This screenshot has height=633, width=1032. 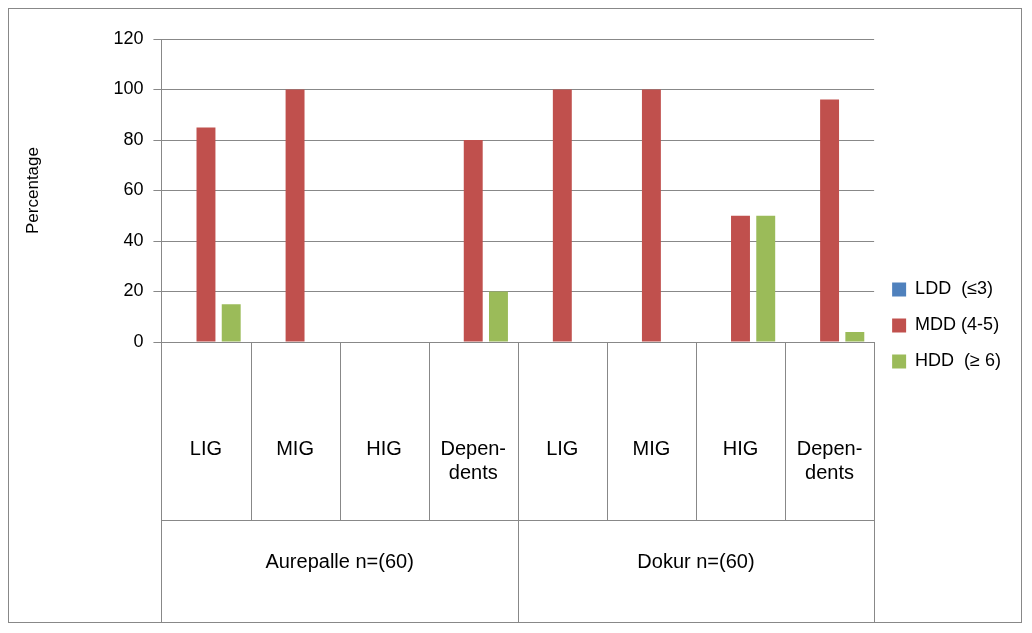 What do you see at coordinates (957, 324) in the screenshot?
I see `legend-label: MDD (4-5)` at bounding box center [957, 324].